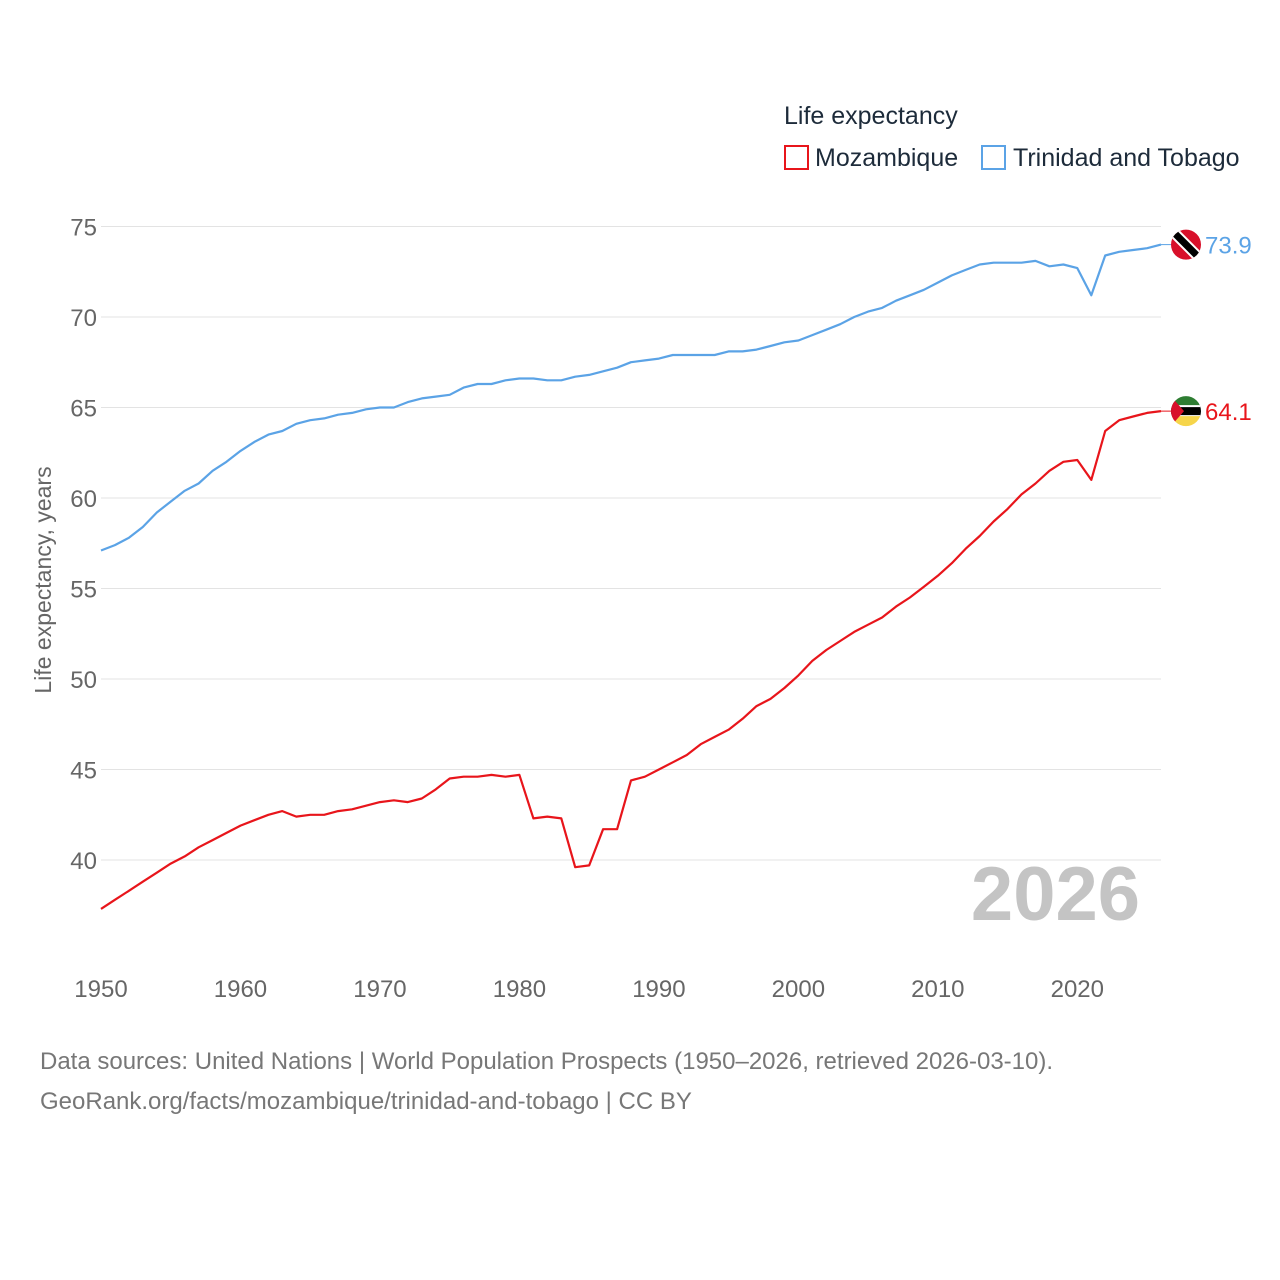 Image resolution: width=1280 pixels, height=1280 pixels. I want to click on y-tick-label: 40, so click(83, 861).